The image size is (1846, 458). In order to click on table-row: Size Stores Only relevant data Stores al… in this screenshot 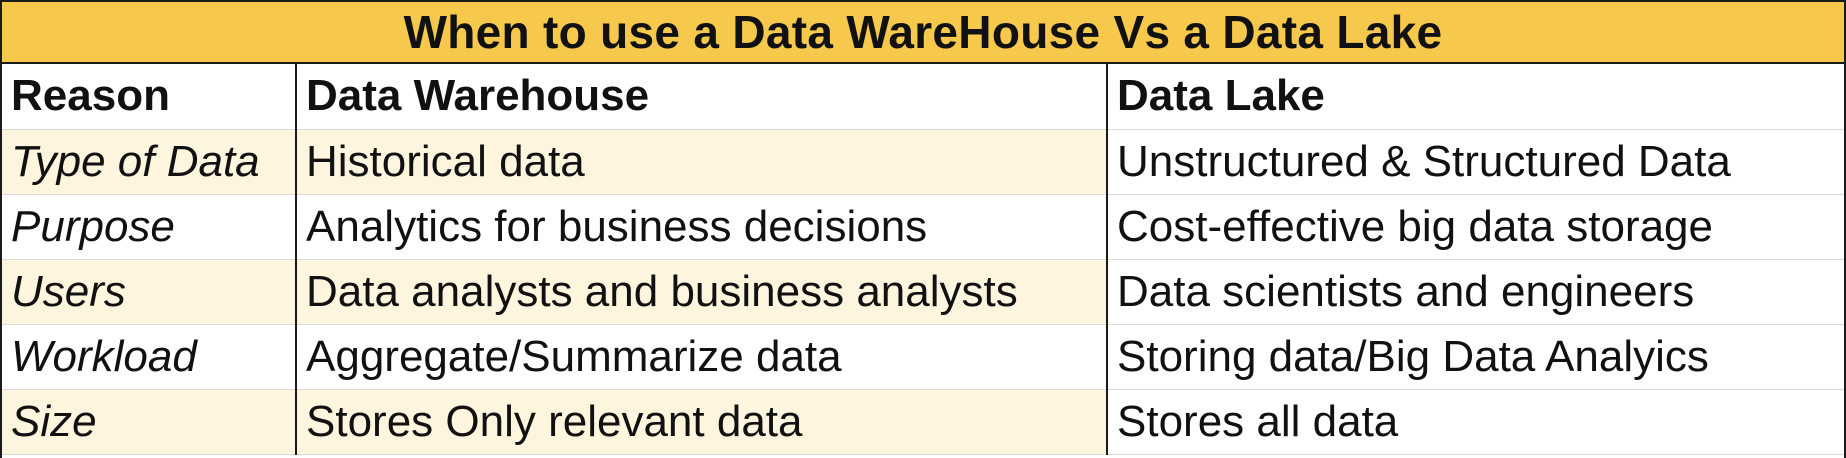, I will do `click(923, 422)`.